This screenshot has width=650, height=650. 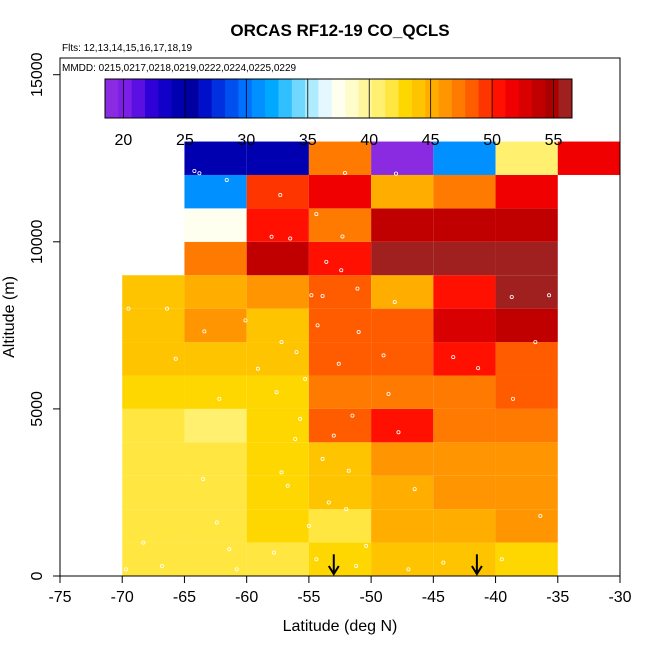 What do you see at coordinates (184, 597) in the screenshot?
I see `x-tick-label: -65` at bounding box center [184, 597].